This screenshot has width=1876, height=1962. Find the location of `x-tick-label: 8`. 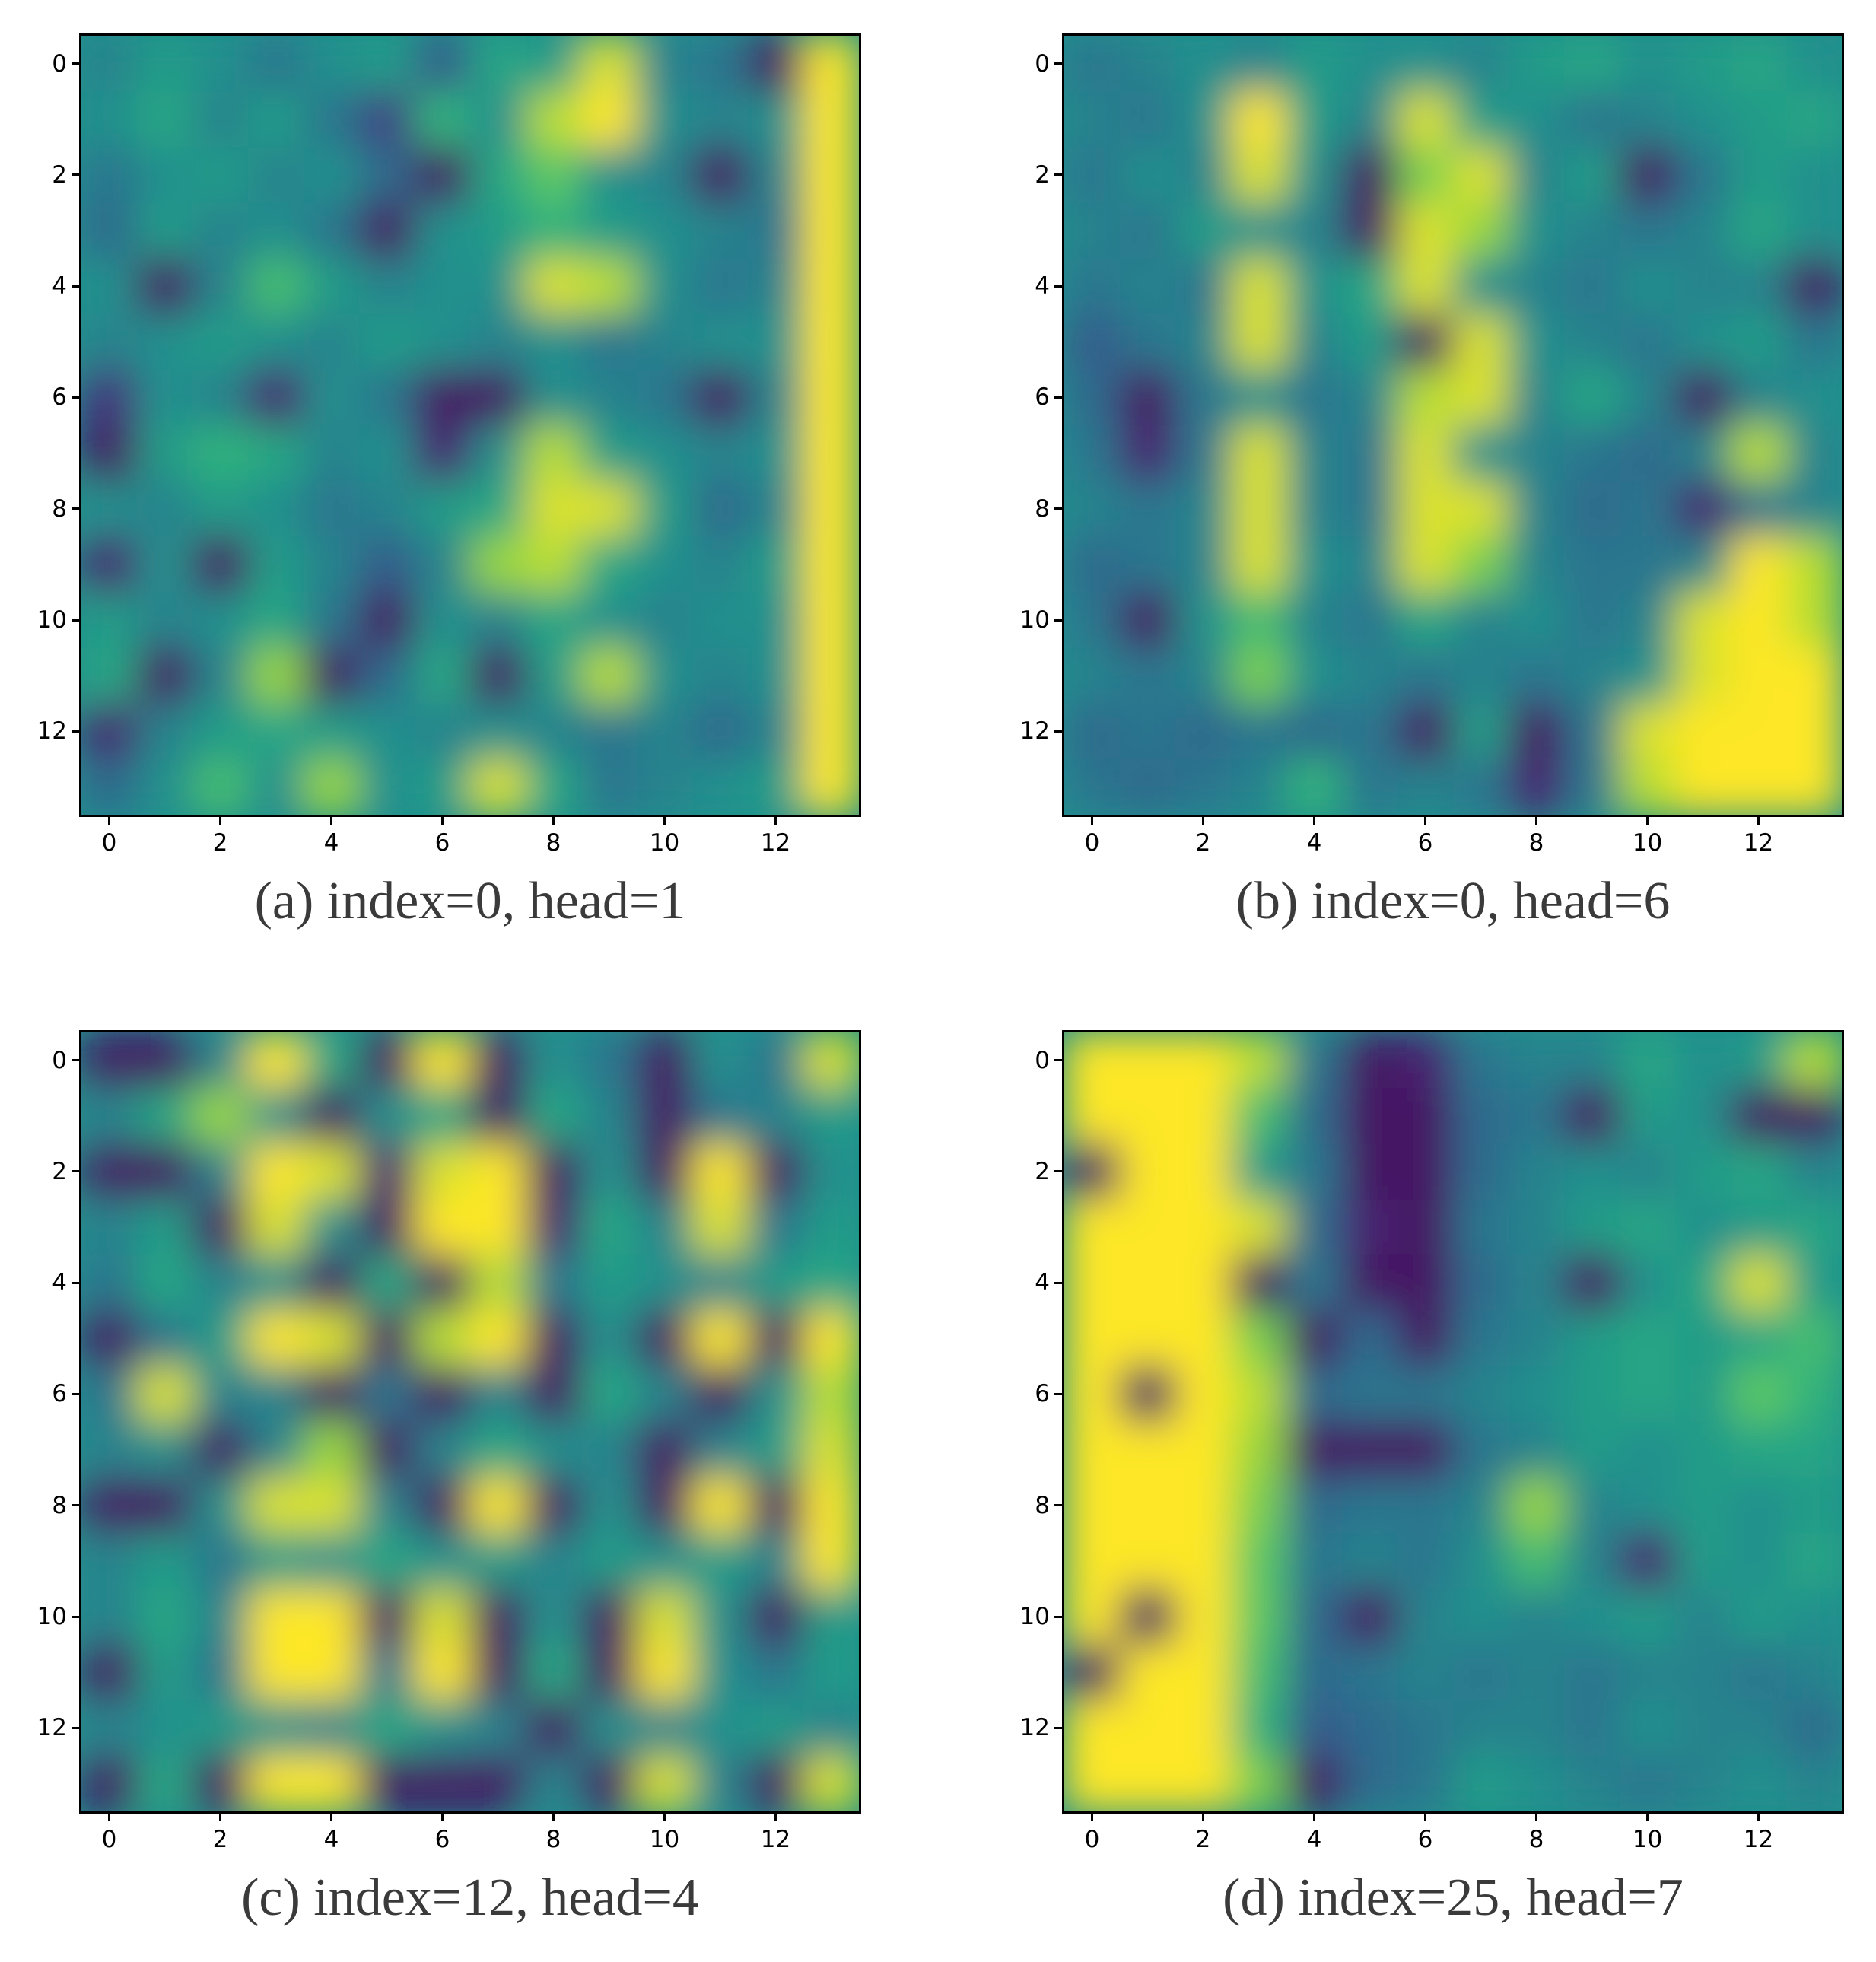

x-tick-label: 8 is located at coordinates (553, 1839).